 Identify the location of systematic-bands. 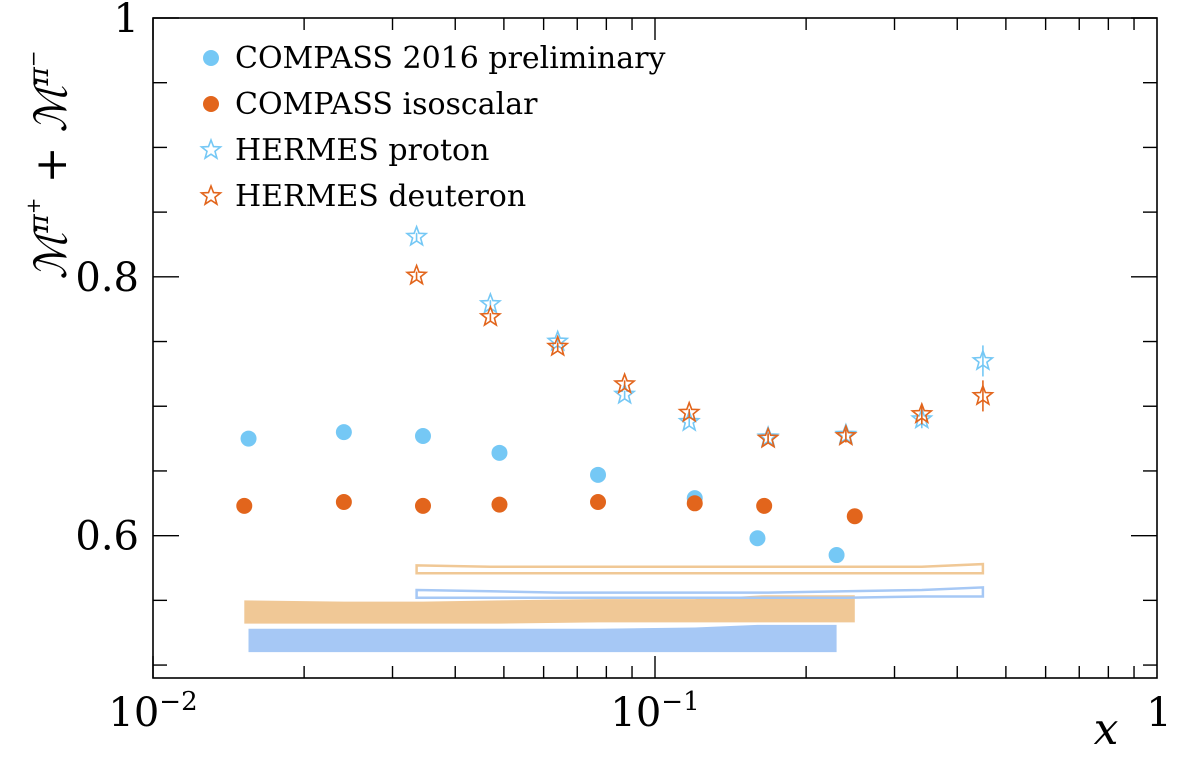
(614, 607).